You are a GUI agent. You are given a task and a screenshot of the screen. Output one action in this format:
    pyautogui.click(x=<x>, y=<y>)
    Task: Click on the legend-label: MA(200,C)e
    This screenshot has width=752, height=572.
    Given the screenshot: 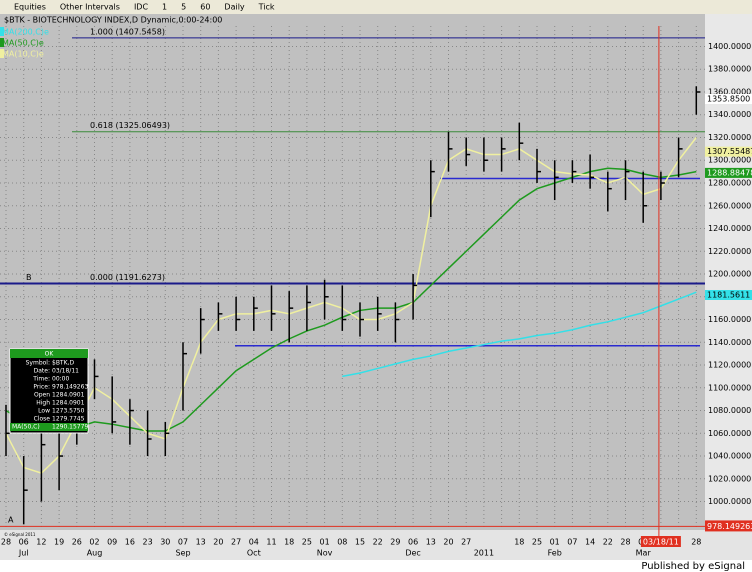 What is the action you would take?
    pyautogui.click(x=25, y=32)
    